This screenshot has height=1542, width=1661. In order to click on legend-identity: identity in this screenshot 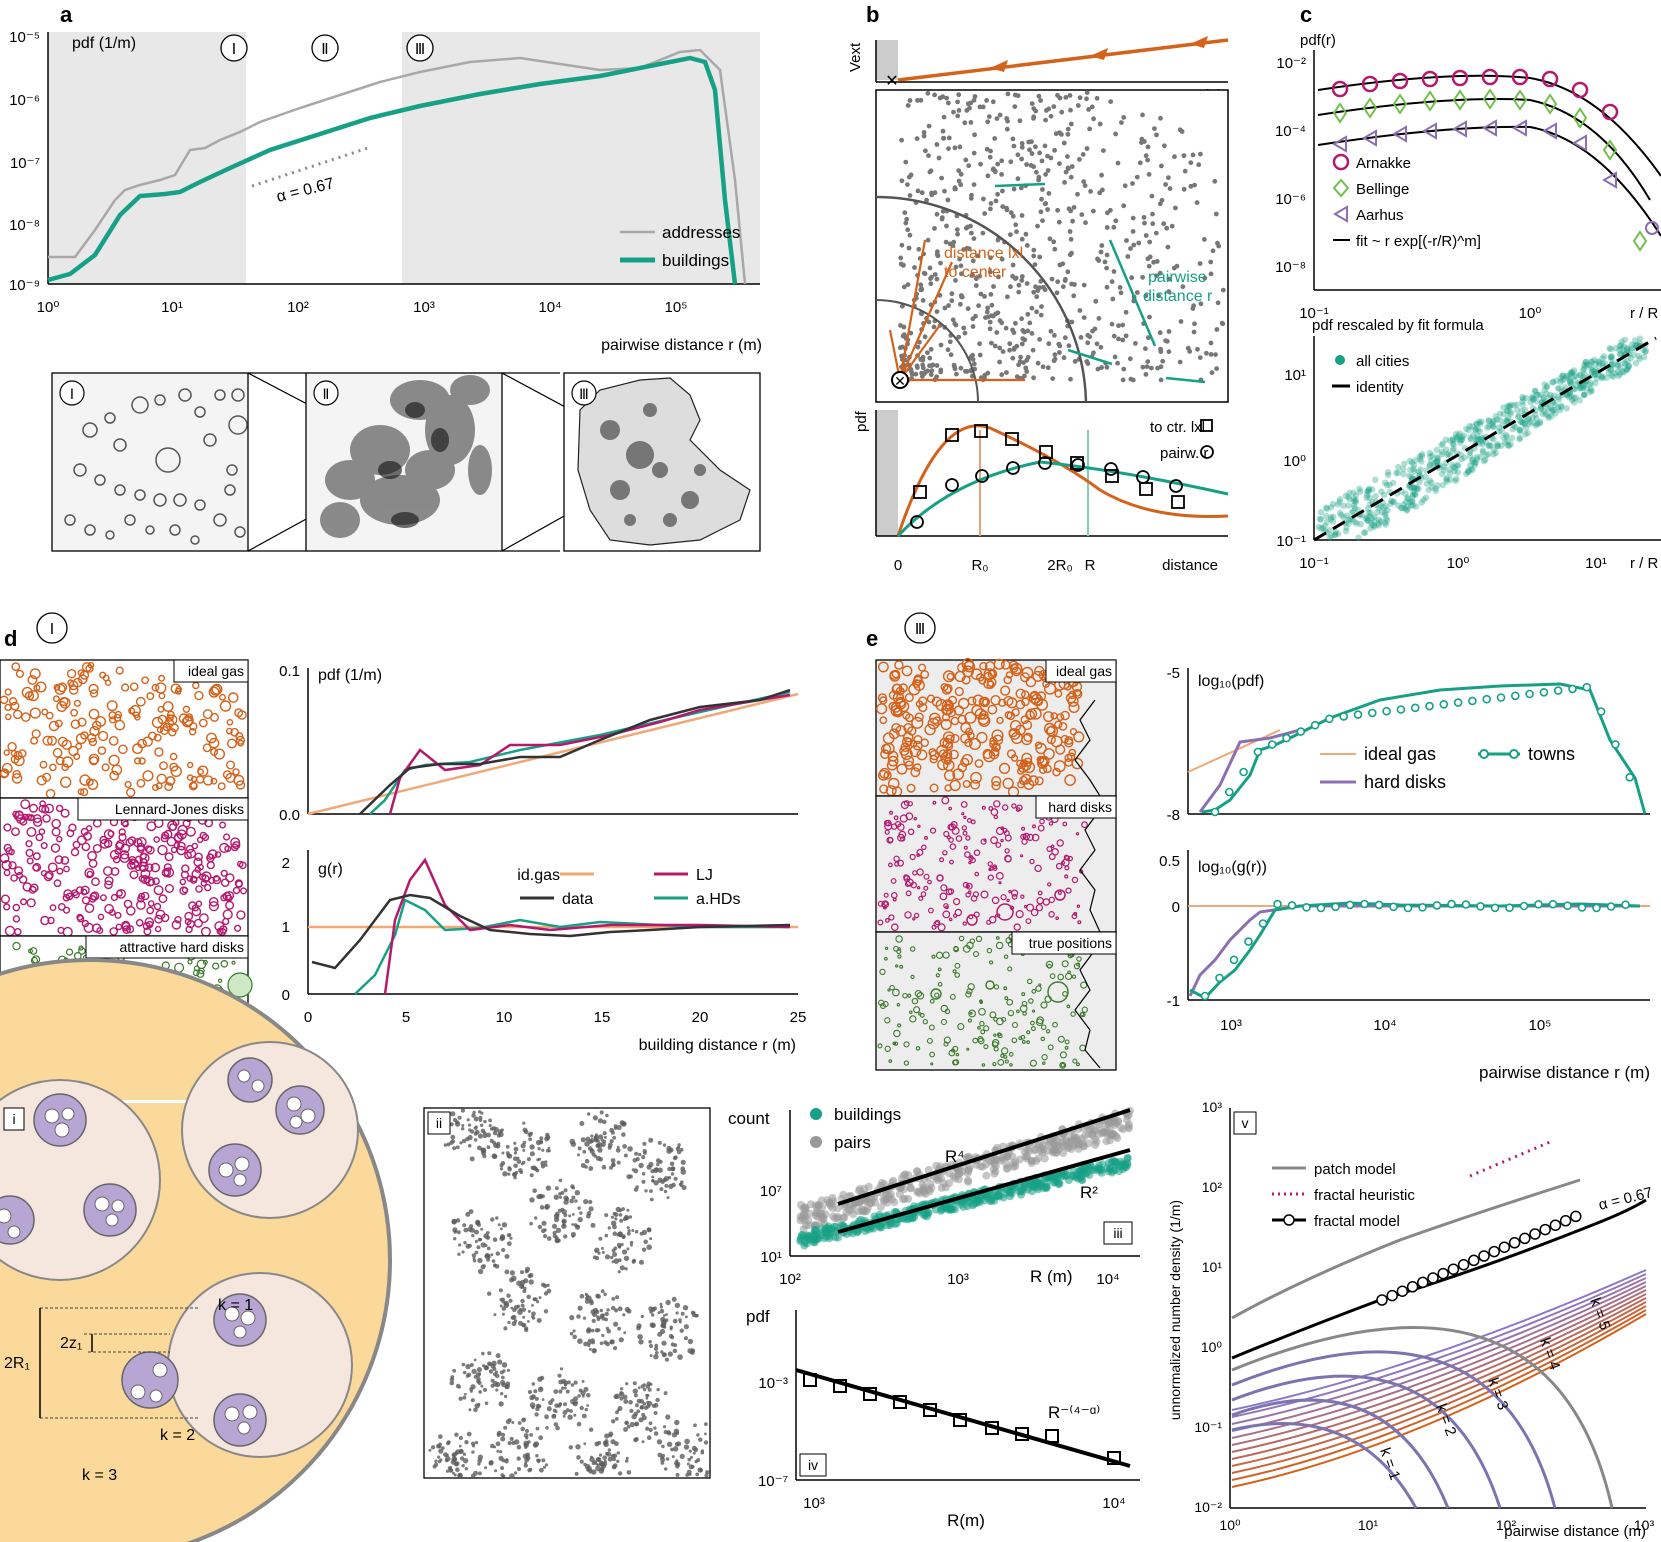, I will do `click(1380, 387)`.